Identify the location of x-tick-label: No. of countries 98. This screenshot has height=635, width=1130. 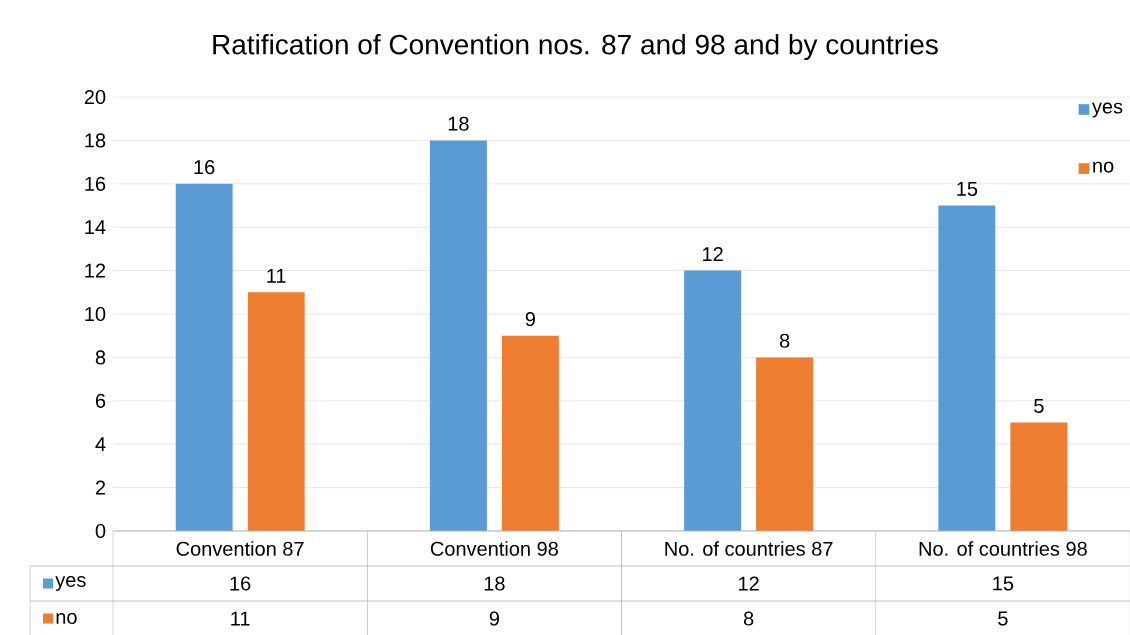
(1003, 548).